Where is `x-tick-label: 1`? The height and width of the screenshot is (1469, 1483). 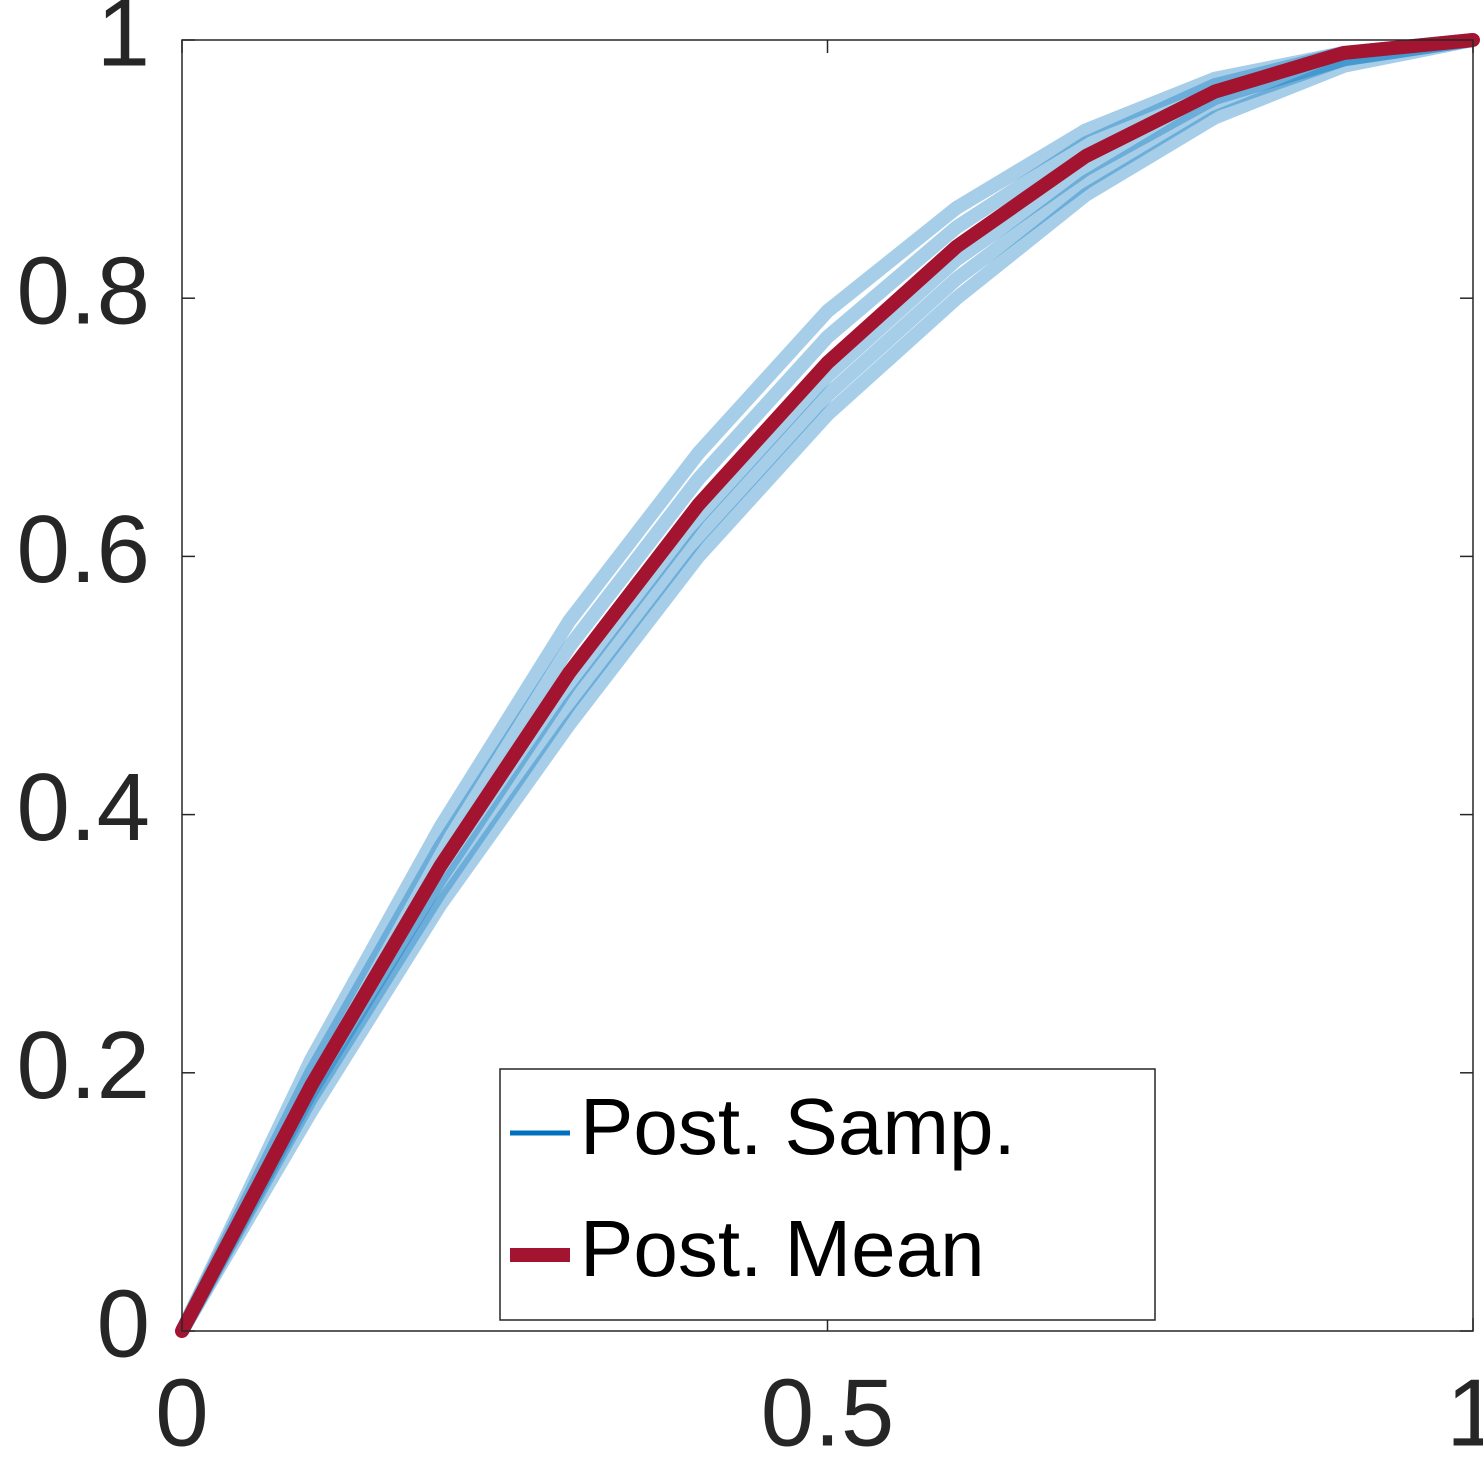 x-tick-label: 1 is located at coordinates (1464, 1412).